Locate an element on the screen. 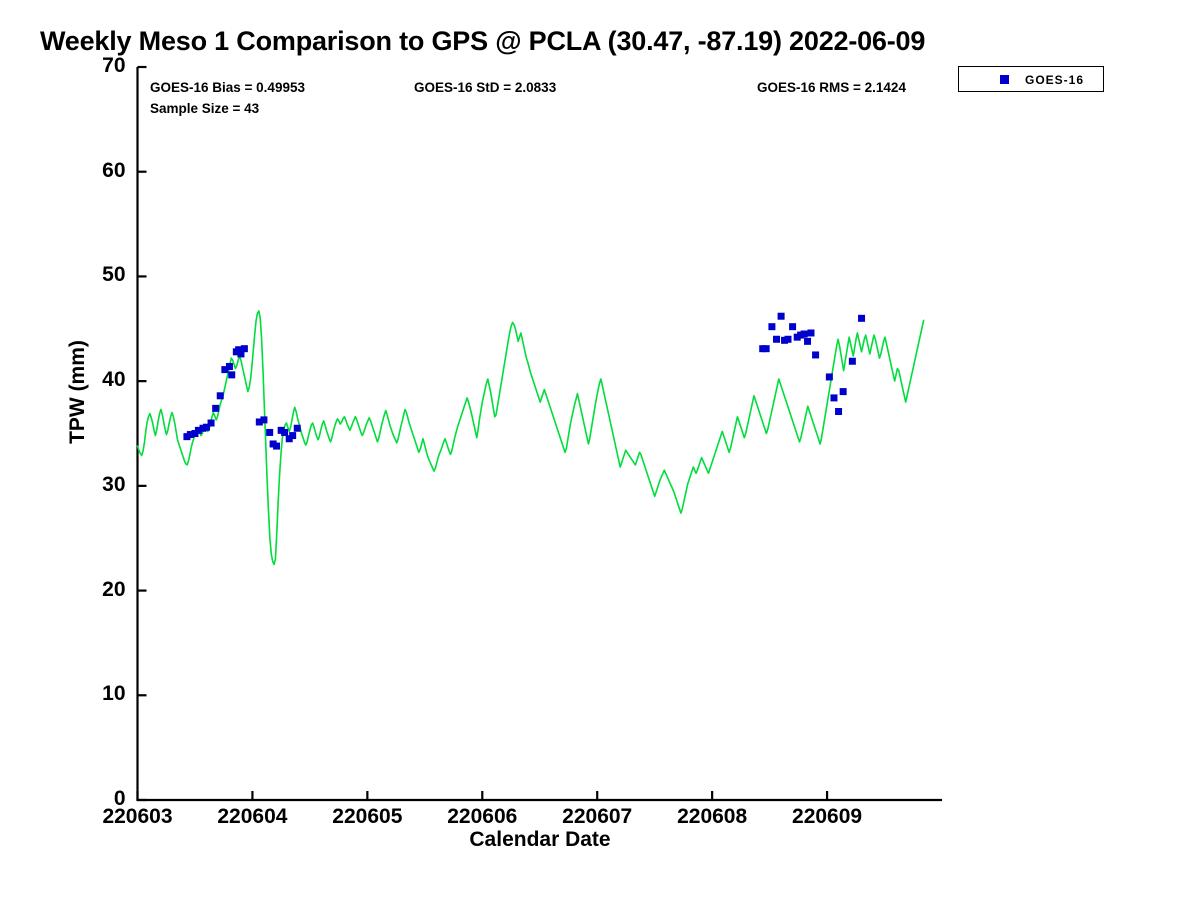  y-tick-label: 10 is located at coordinates (114, 694).